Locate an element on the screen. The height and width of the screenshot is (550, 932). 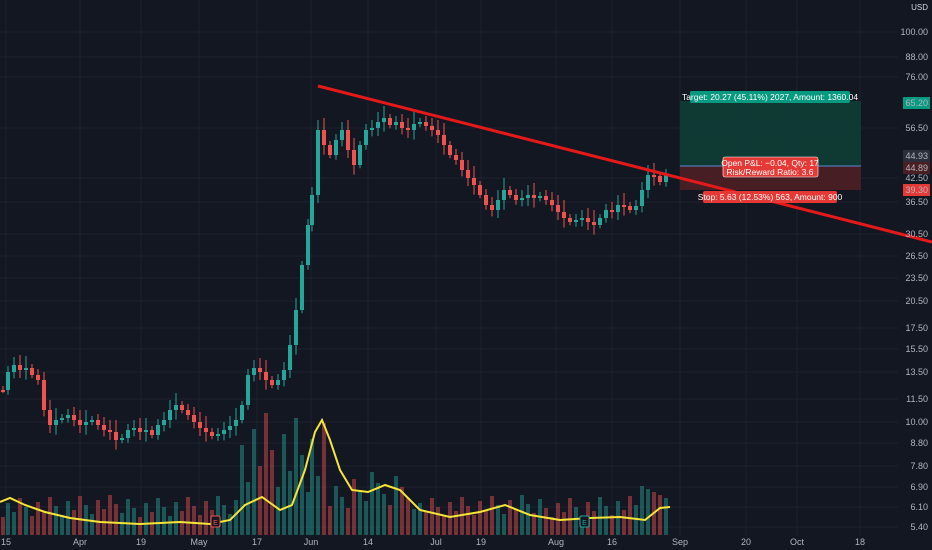
price-tick-label: 10.00 is located at coordinates (916, 422).